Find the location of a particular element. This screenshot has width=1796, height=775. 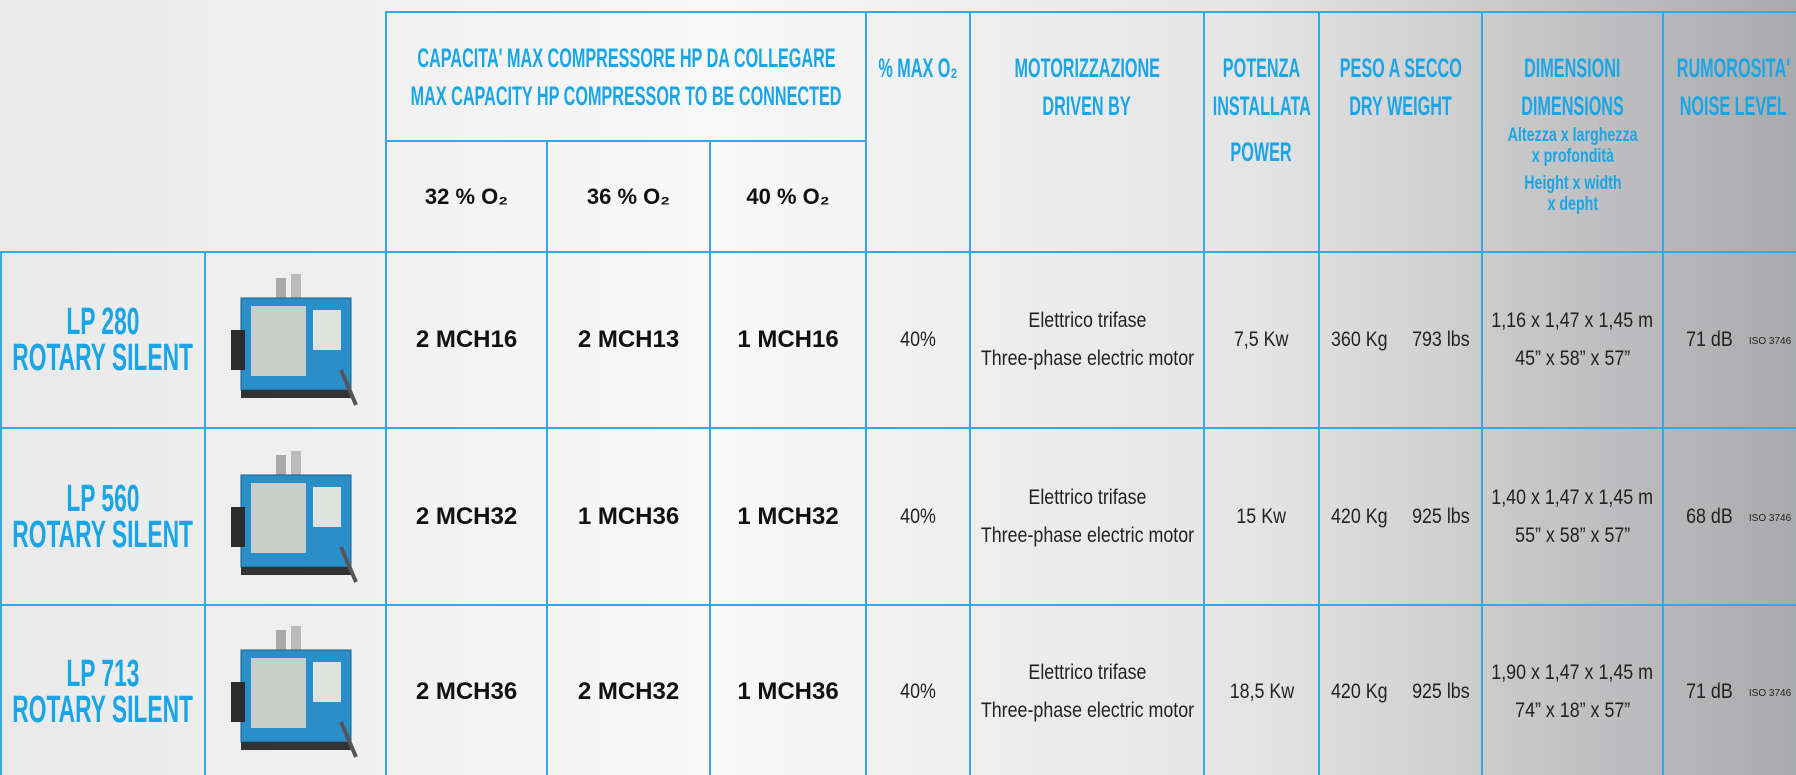

compressor-cell: 1 MCH16 is located at coordinates (787, 339).